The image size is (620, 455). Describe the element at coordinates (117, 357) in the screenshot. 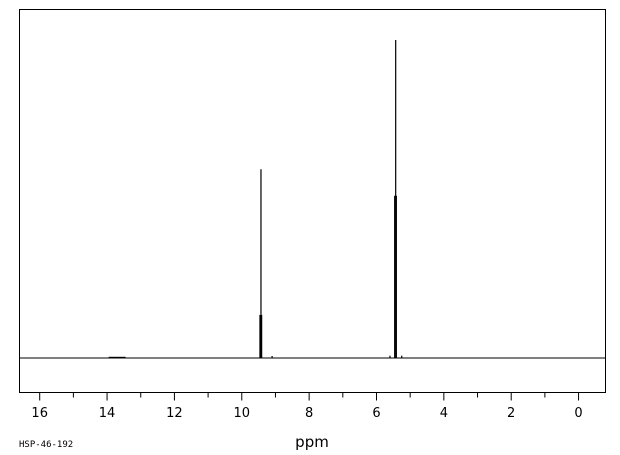

I see `spectrum-peak` at that location.